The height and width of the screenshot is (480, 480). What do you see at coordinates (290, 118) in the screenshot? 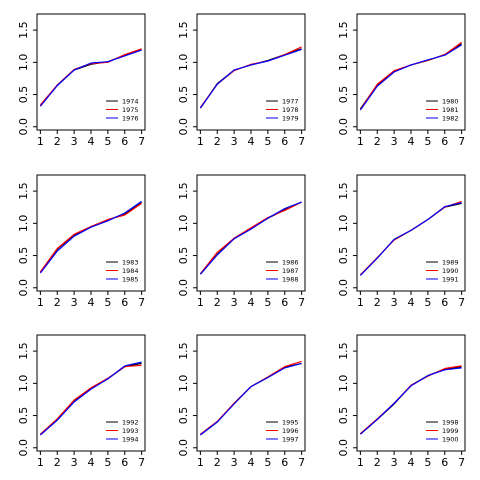
I see `legend-label: 1979` at bounding box center [290, 118].